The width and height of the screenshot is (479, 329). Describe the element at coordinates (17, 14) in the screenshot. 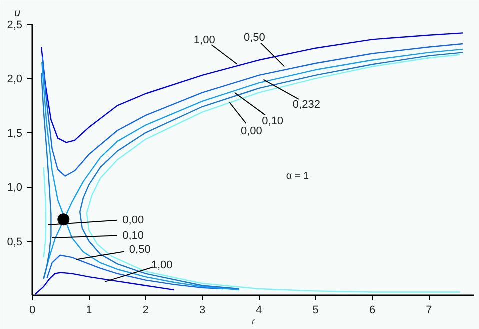

I see `y-axis-title: u` at that location.